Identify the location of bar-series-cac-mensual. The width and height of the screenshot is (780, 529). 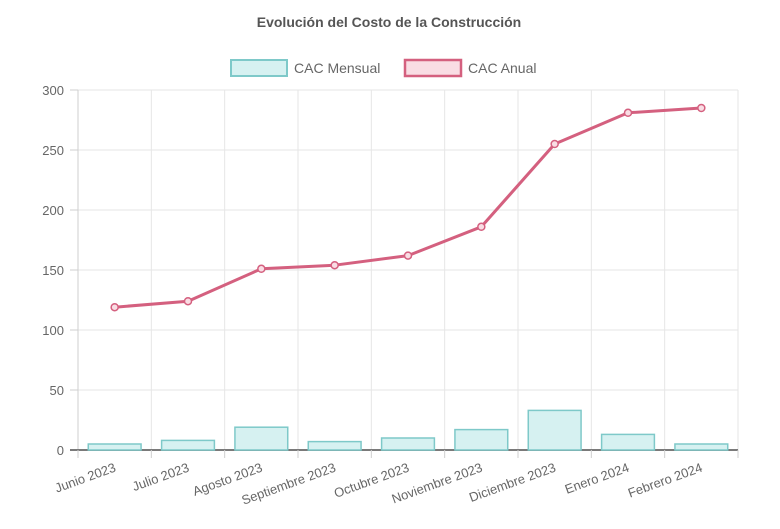
(408, 430).